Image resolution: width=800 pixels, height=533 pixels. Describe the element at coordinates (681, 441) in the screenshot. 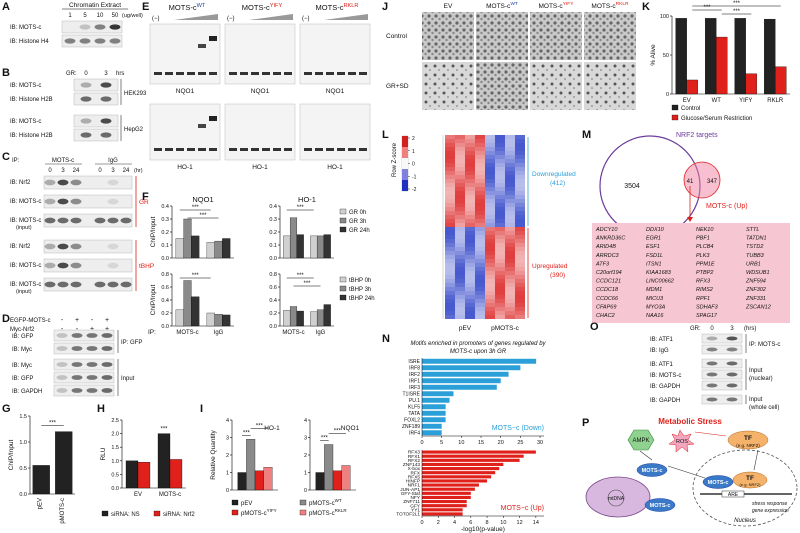

I see `ros-shape` at that location.